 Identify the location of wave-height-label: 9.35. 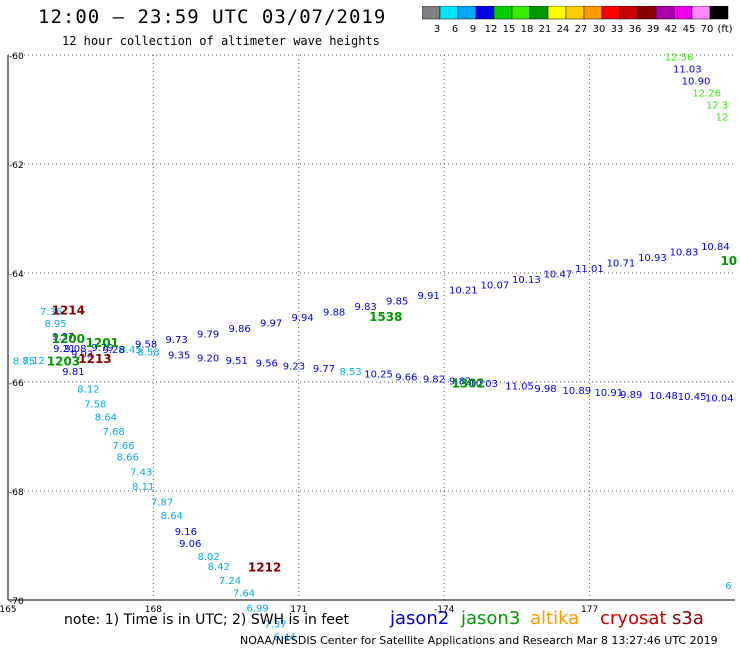
(179, 356).